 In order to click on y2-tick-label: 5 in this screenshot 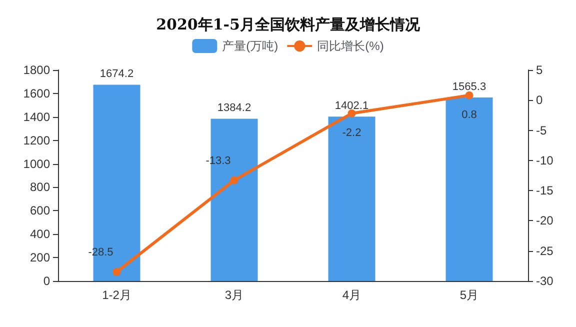, I will do `click(539, 70)`.